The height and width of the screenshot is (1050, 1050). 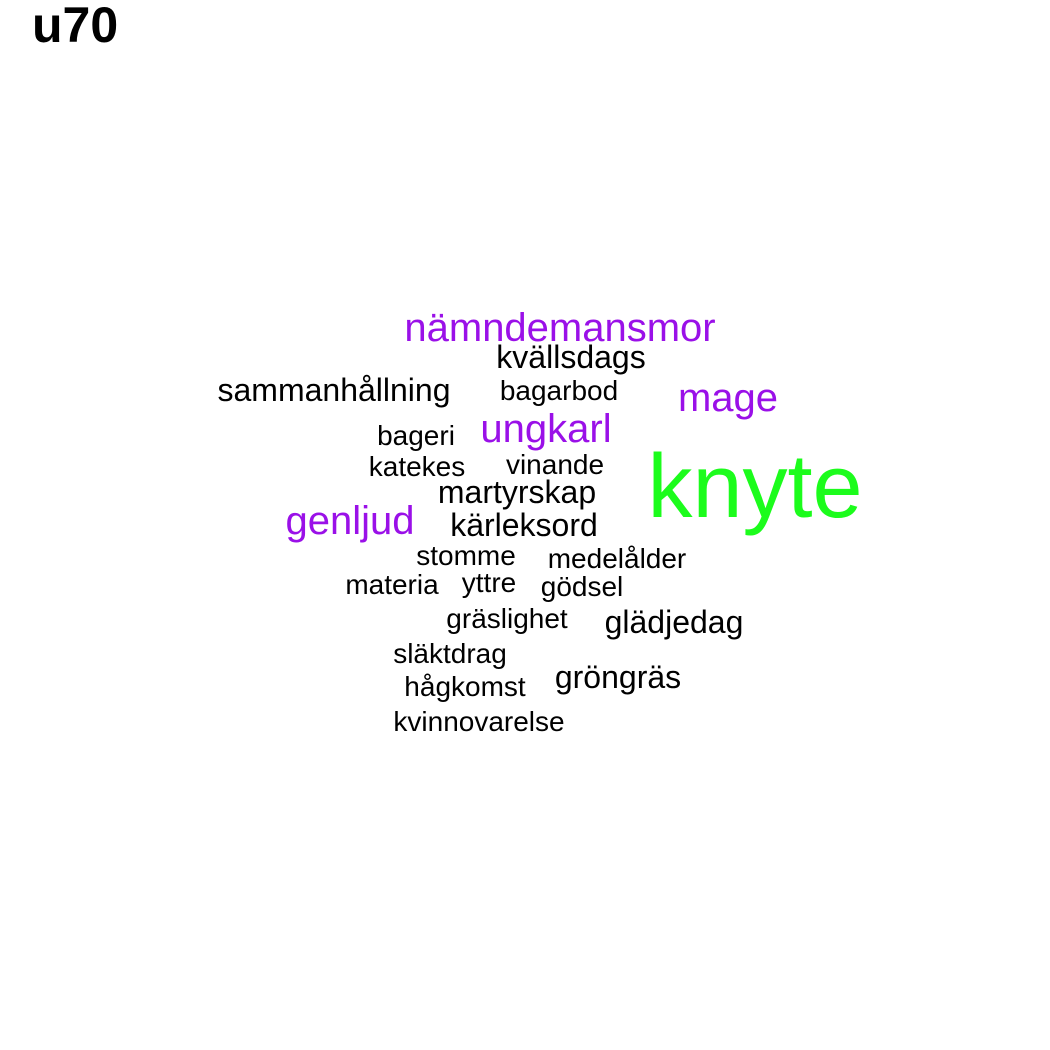 I want to click on word-kvallsdags: kvällsdags, so click(x=571, y=357).